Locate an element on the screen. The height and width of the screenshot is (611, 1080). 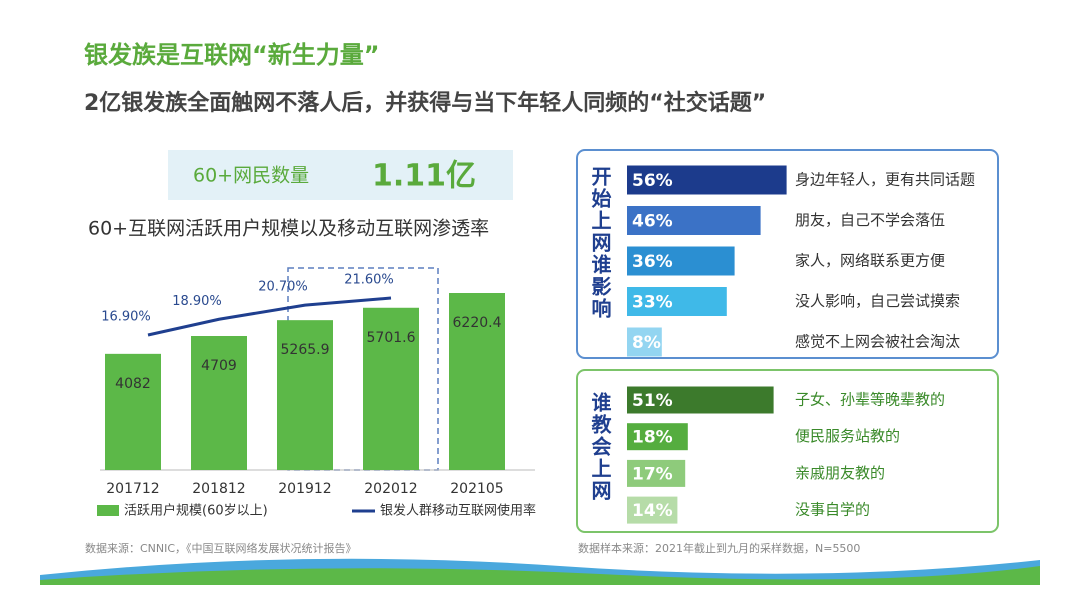
bar-label: 46% is located at coordinates (652, 222).